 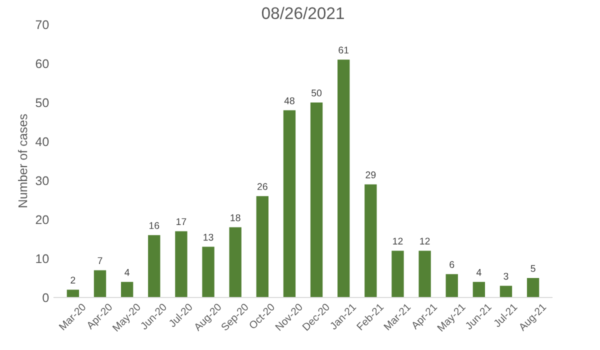 I want to click on y-tick-label: 20, so click(x=42, y=219).